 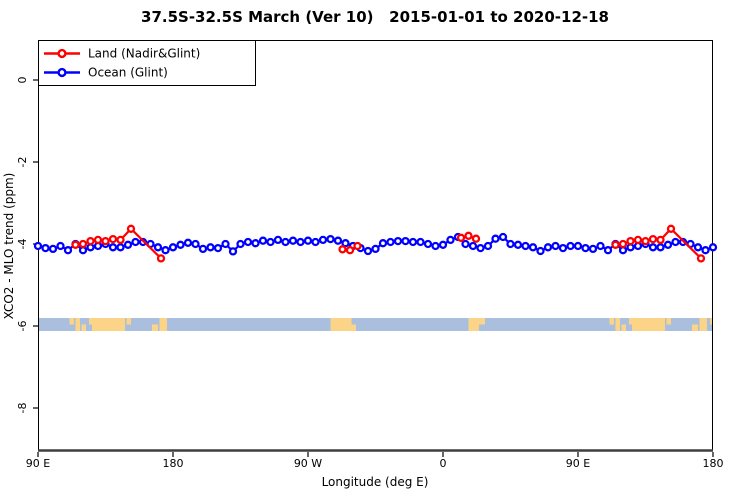 I want to click on y-tick-label: 0, so click(x=22, y=80).